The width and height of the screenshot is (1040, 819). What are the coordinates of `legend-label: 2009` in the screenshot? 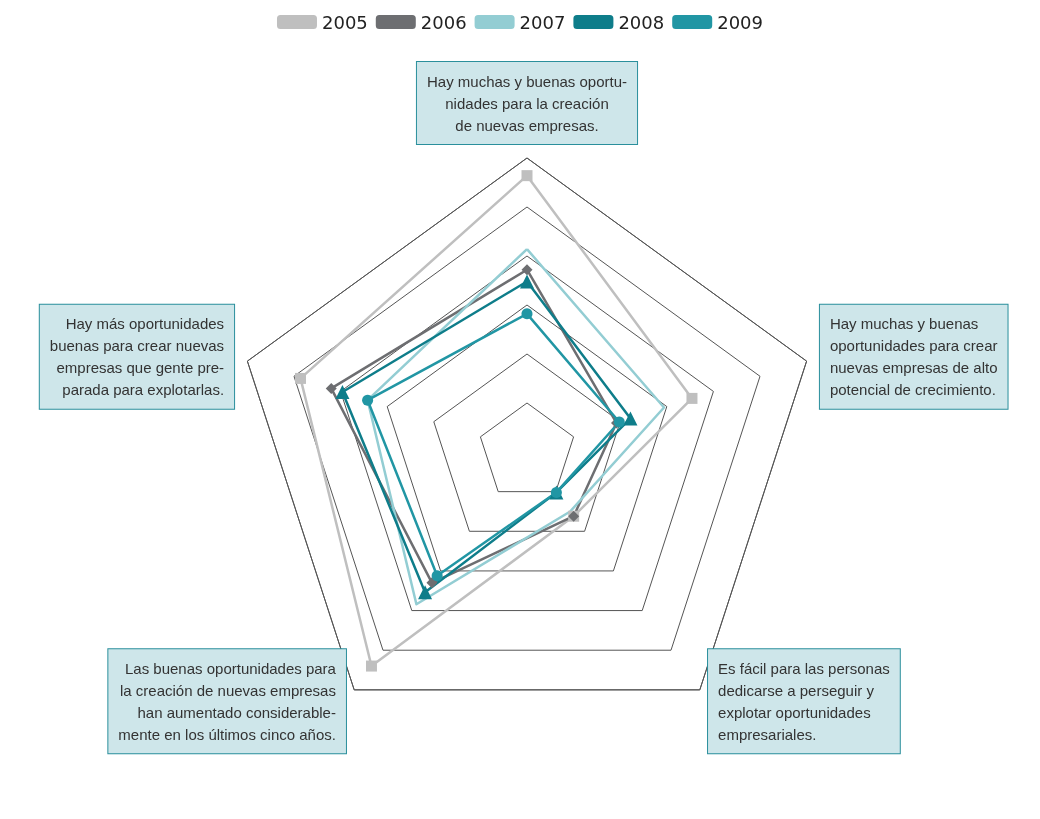 It's located at (740, 22).